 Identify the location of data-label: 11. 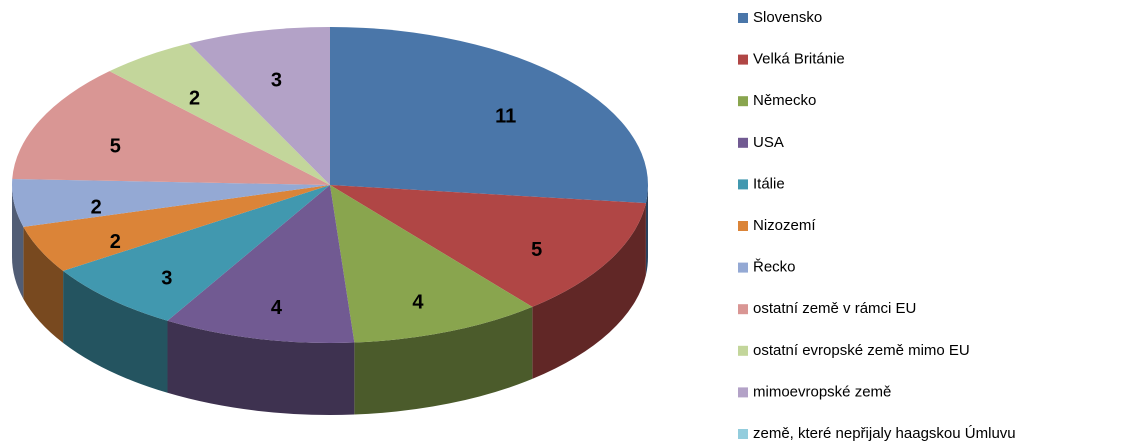
(505, 116).